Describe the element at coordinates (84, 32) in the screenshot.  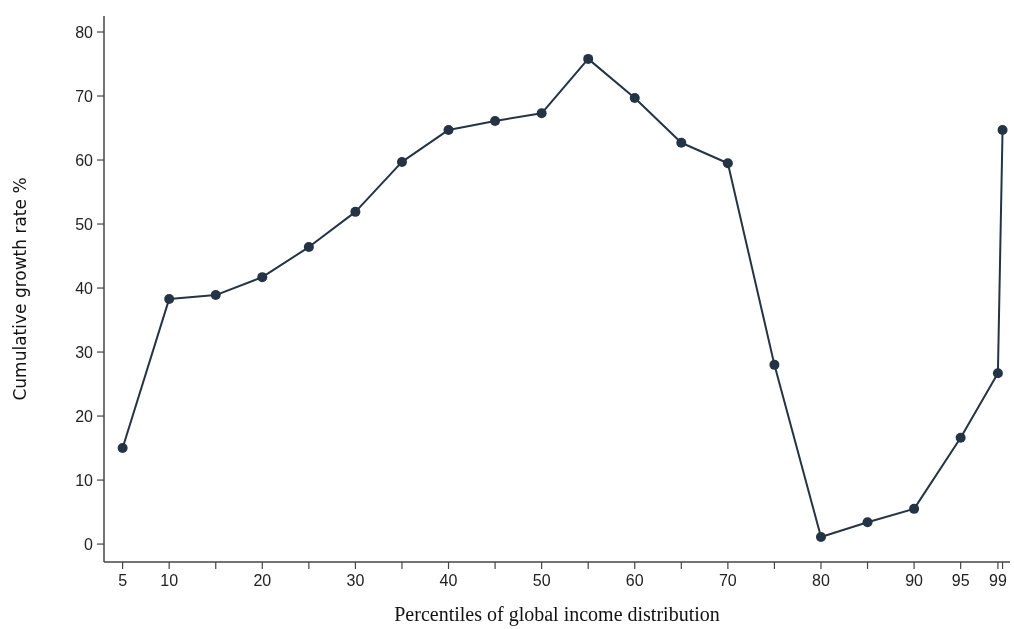
I see `y-tick-label: 80` at that location.